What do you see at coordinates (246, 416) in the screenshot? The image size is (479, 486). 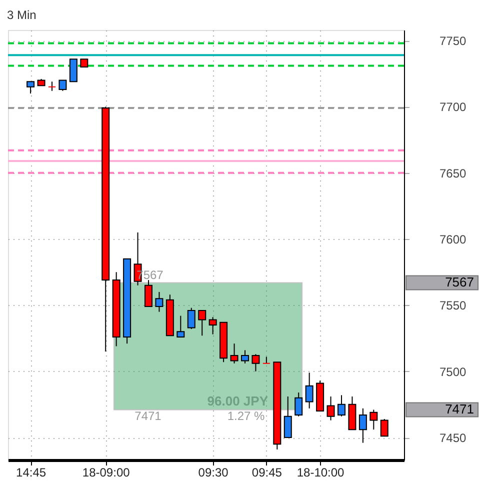 I see `annotation: 1.27 %` at bounding box center [246, 416].